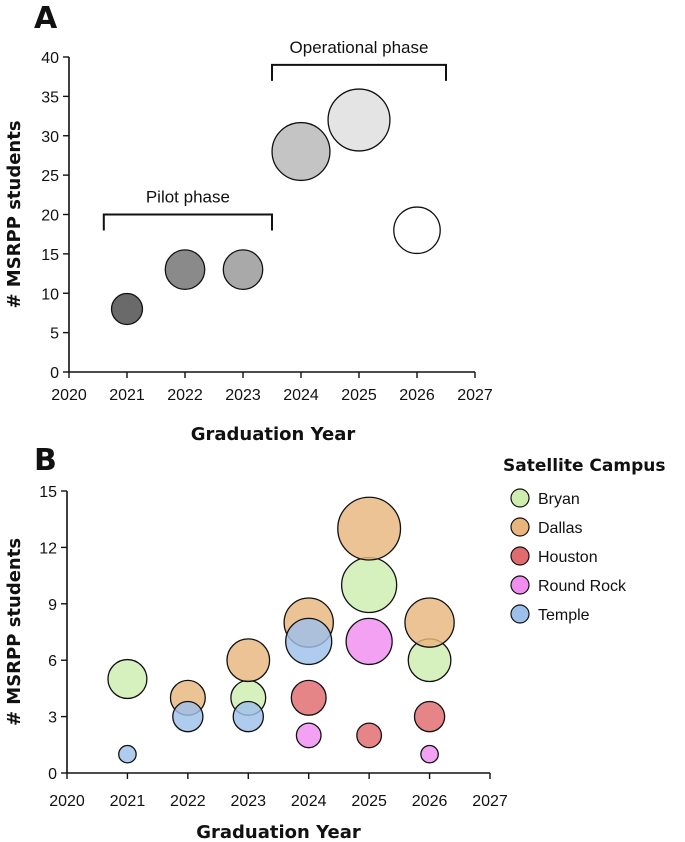 Image resolution: width=685 pixels, height=842 pixels. What do you see at coordinates (185, 395) in the screenshot?
I see `panel-a-x-tick-label: 2022` at bounding box center [185, 395].